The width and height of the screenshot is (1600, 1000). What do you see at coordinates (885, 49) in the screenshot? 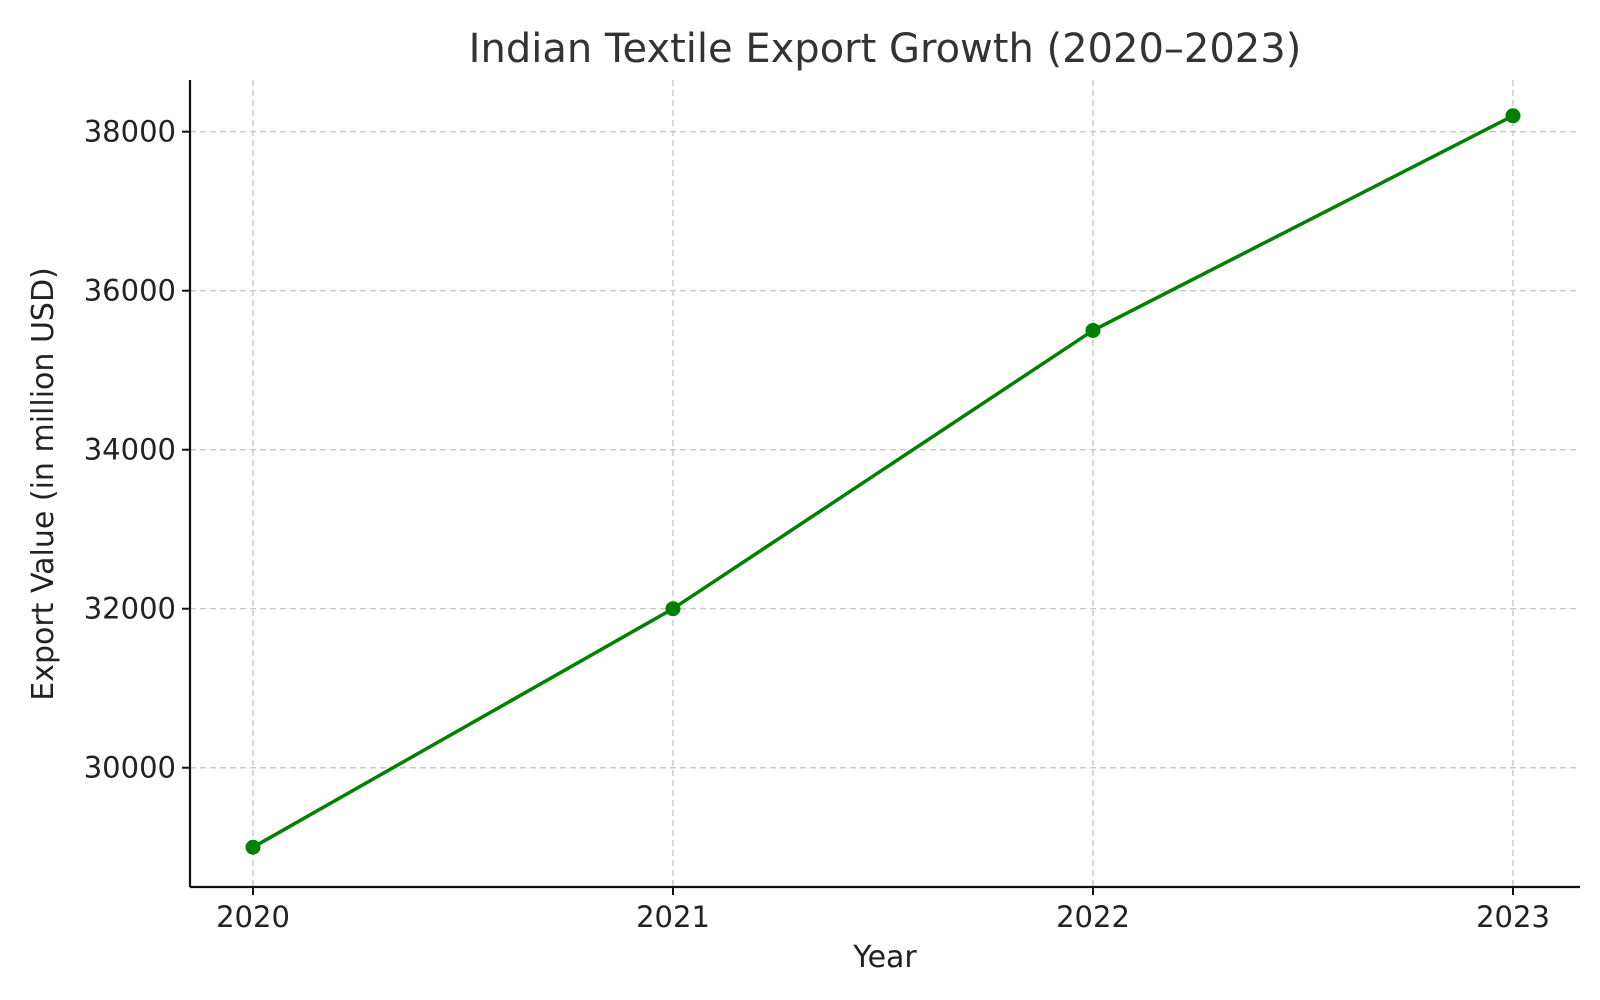
I see `chart-title: Indian Textile Export Growth (2020–2023)` at bounding box center [885, 49].